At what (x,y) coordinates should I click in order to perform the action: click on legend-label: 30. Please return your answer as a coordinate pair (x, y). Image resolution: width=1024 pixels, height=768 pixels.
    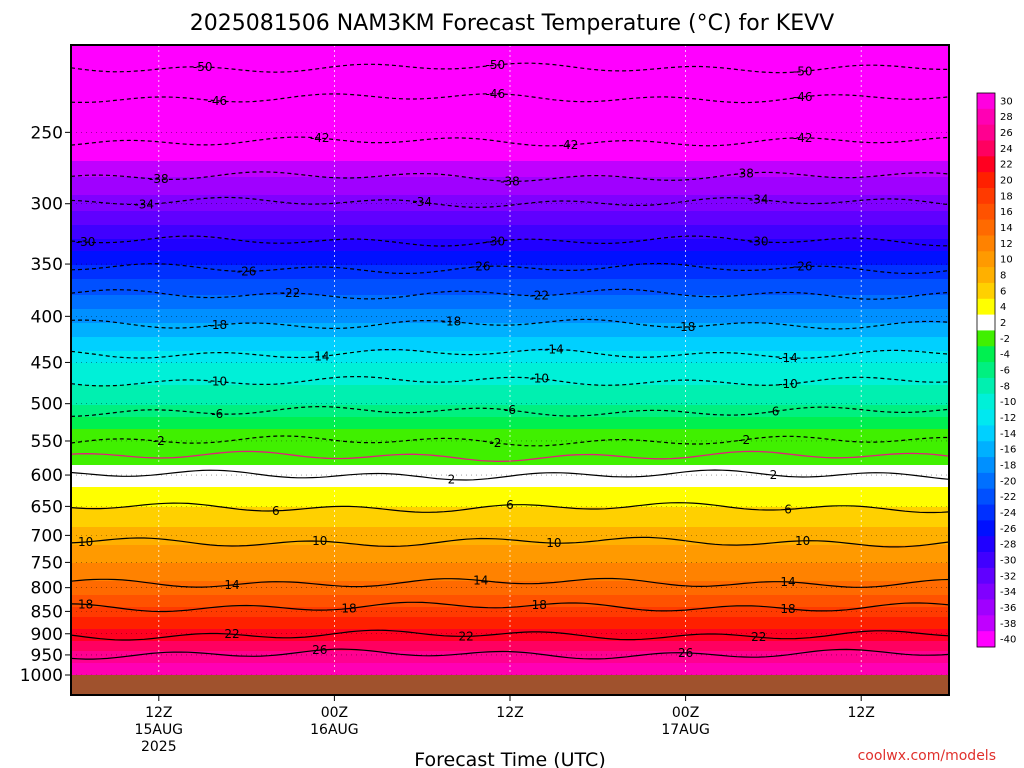
    Looking at the image, I should click on (1006, 101).